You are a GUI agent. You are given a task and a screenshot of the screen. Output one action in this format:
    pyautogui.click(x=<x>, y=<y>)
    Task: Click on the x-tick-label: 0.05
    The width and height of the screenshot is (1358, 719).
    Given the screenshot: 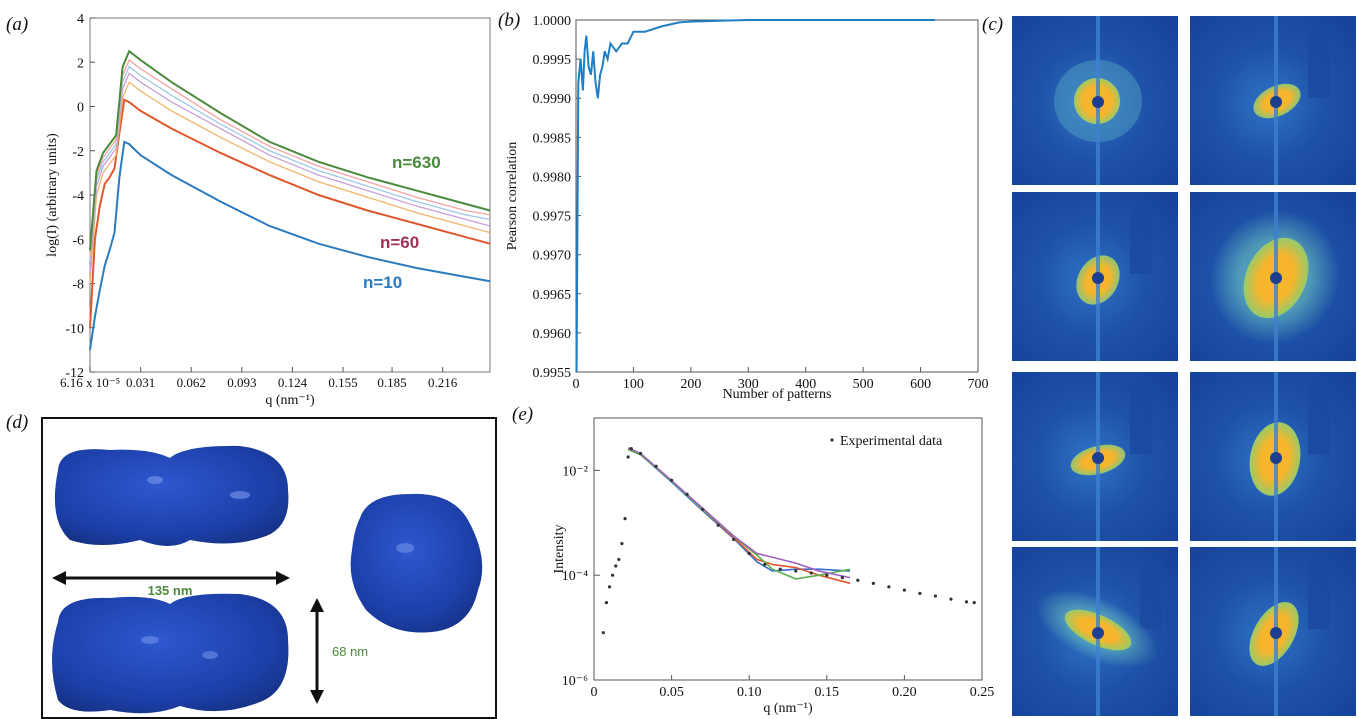 What is the action you would take?
    pyautogui.click(x=671, y=692)
    